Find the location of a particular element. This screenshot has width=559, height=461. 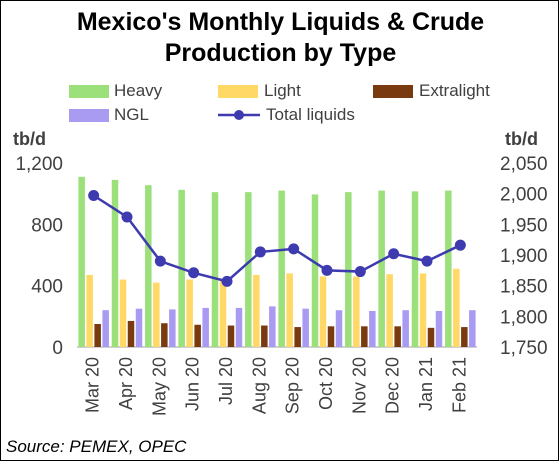

chart-title-line-2: Production by Type is located at coordinates (280, 53).